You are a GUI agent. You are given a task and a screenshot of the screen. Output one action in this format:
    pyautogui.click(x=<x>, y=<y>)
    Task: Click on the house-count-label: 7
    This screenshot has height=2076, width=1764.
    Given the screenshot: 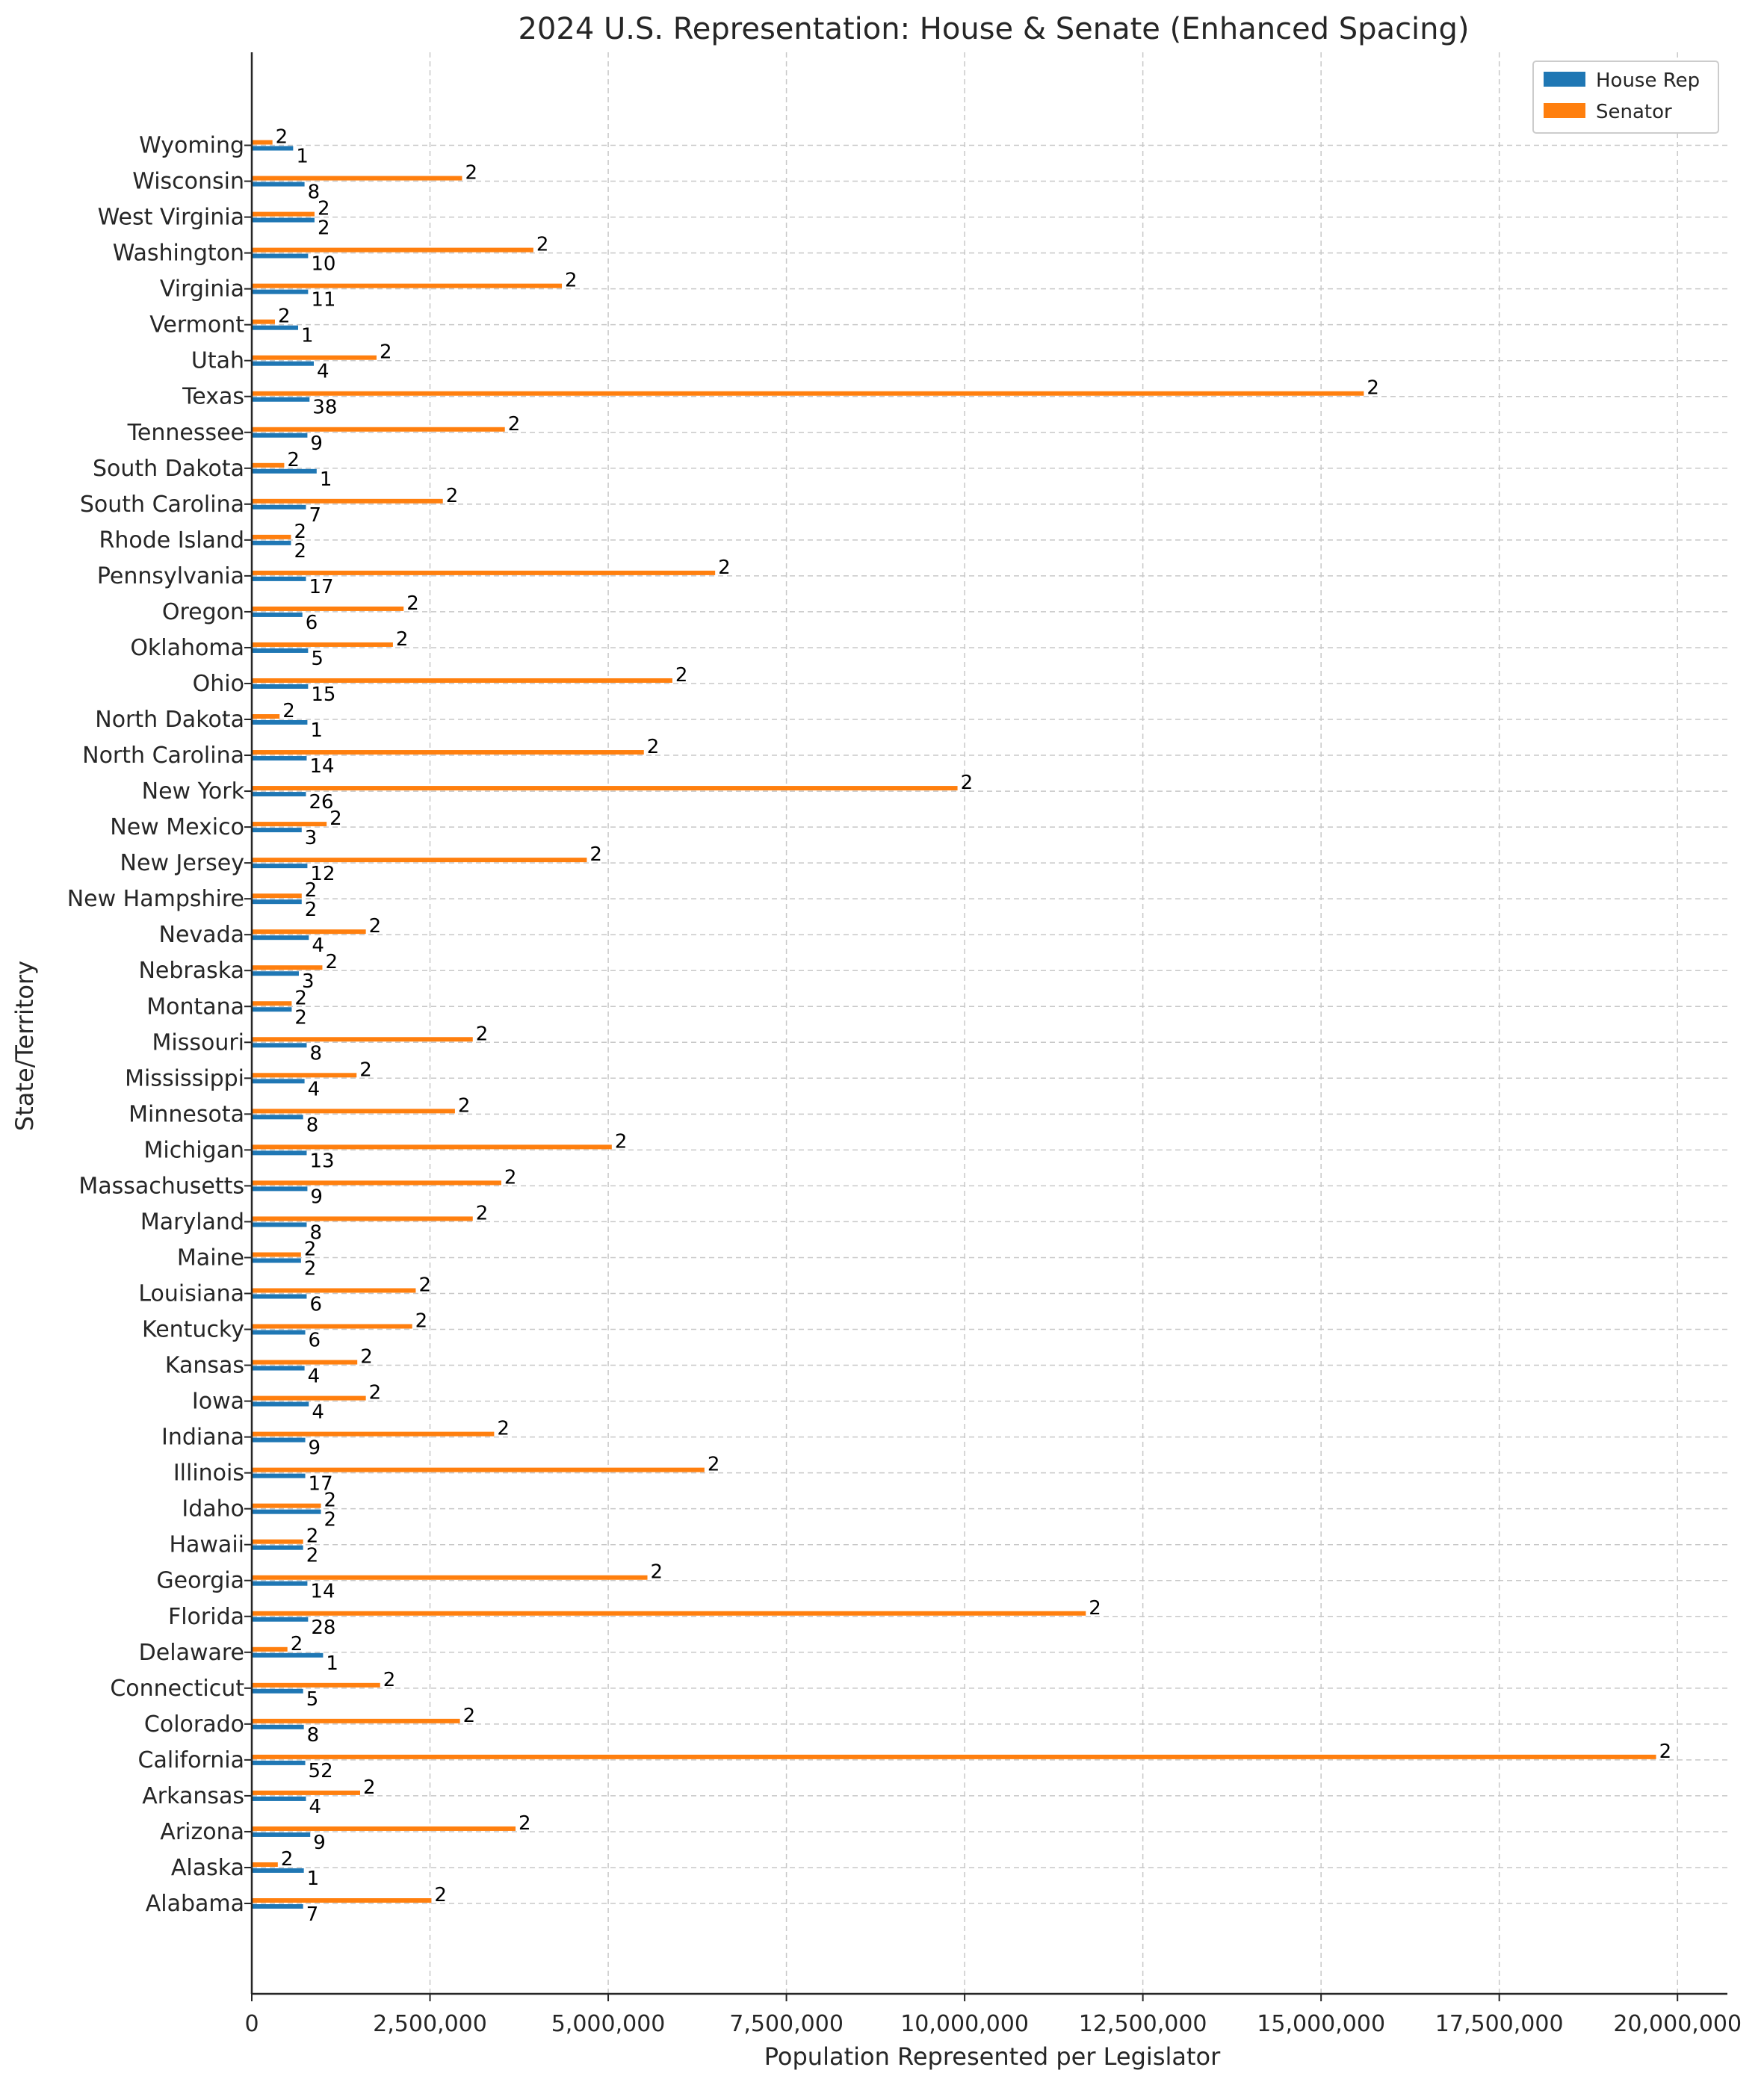 What is the action you would take?
    pyautogui.click(x=312, y=1914)
    